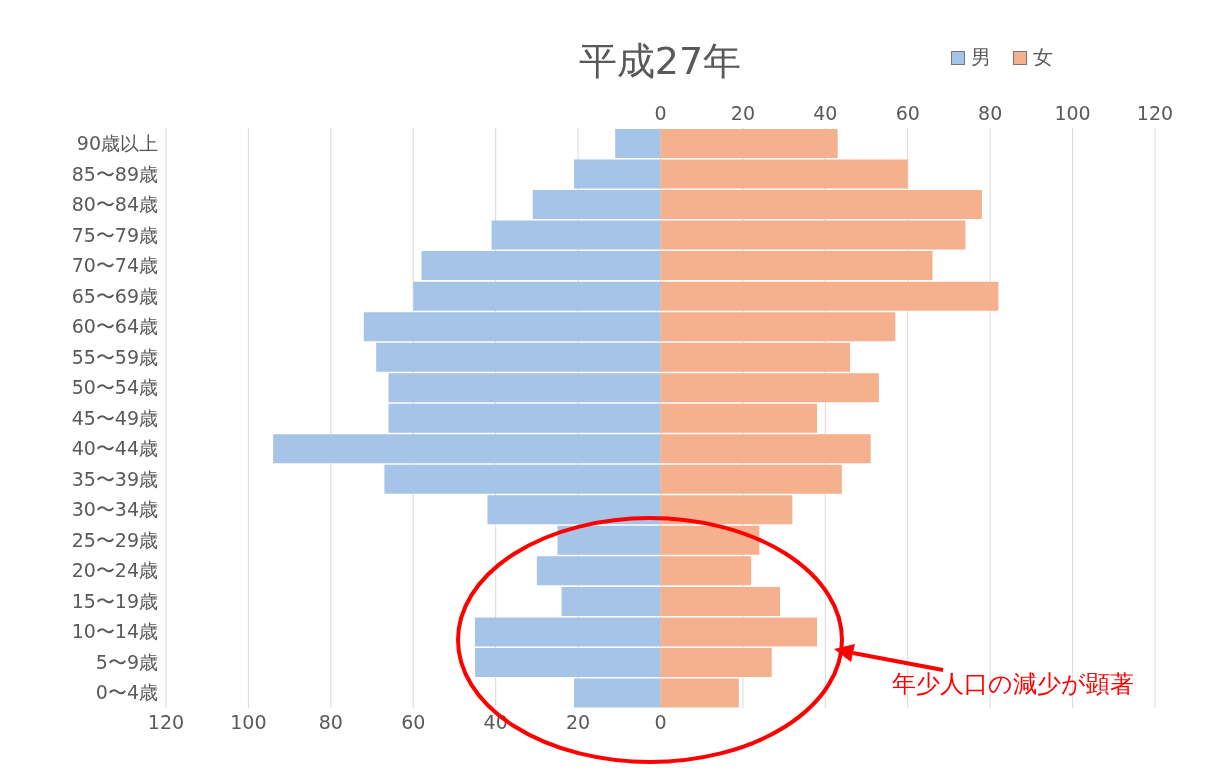 The image size is (1211, 770). What do you see at coordinates (1013, 684) in the screenshot?
I see `annotation: 年少人口の減少が顕著` at bounding box center [1013, 684].